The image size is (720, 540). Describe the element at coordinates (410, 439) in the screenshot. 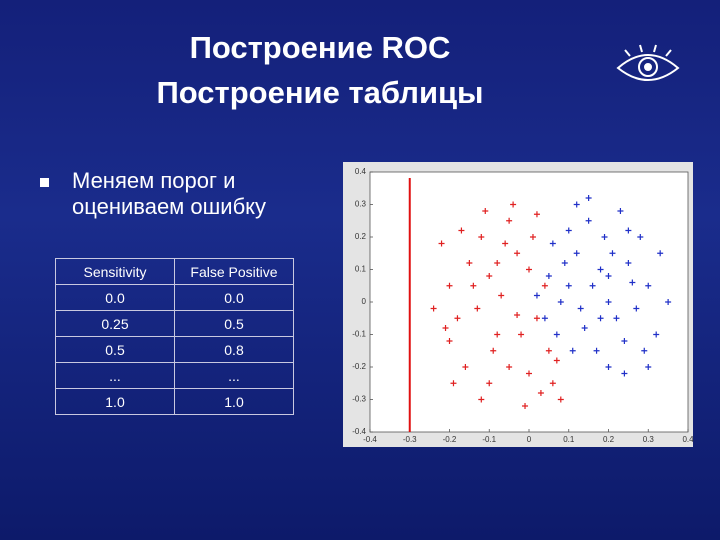

I see `x-tick-label: -0.3` at that location.